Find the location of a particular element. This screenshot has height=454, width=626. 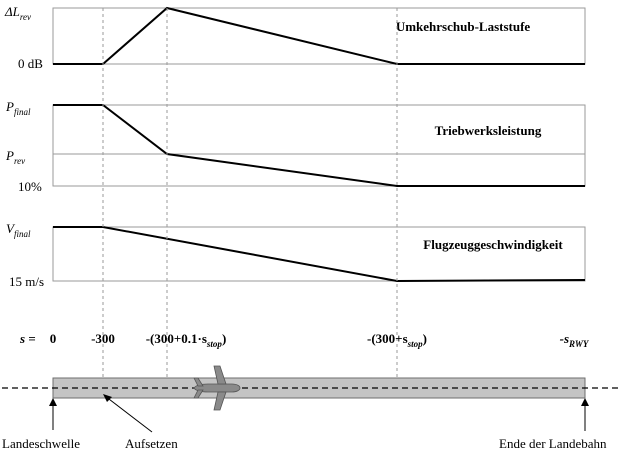

panel-reverse-thrust-title: Umkehrschub-Laststufe is located at coordinates (463, 26).